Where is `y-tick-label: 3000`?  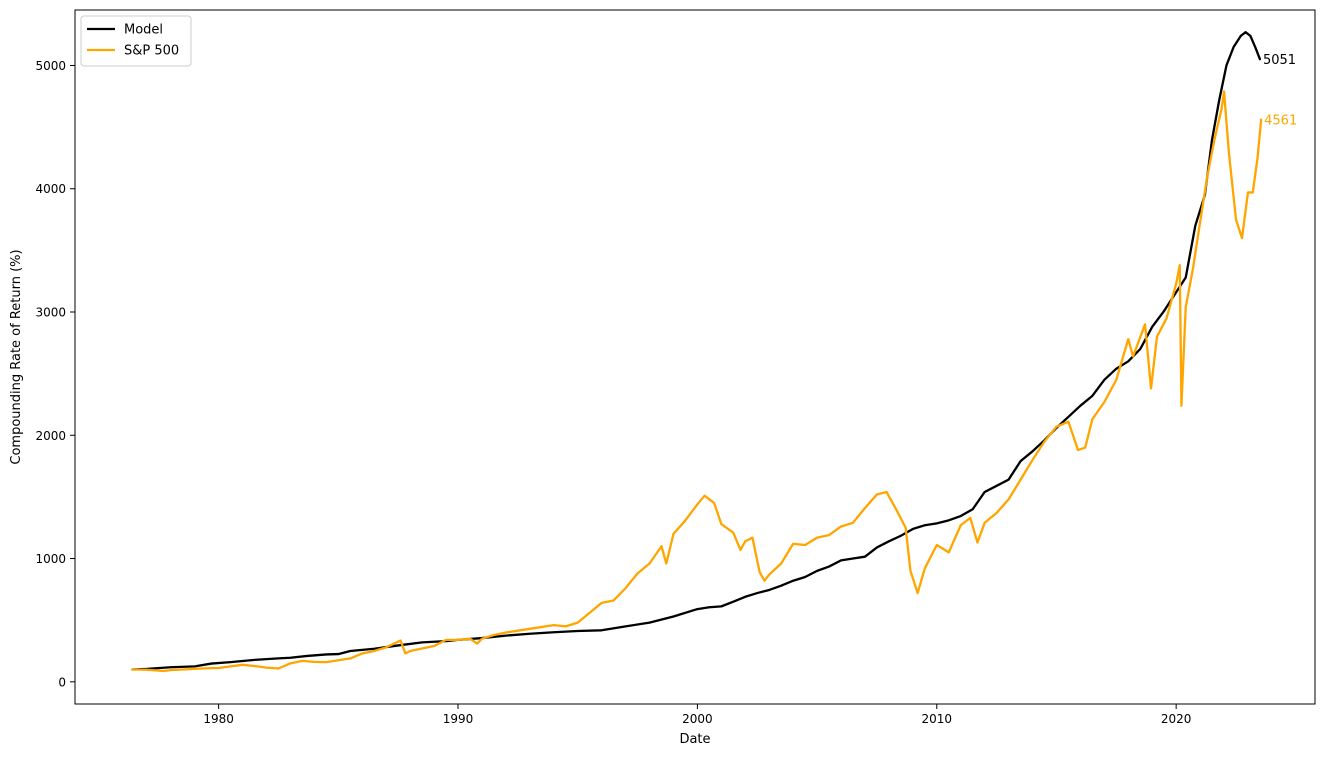 y-tick-label: 3000 is located at coordinates (50, 313).